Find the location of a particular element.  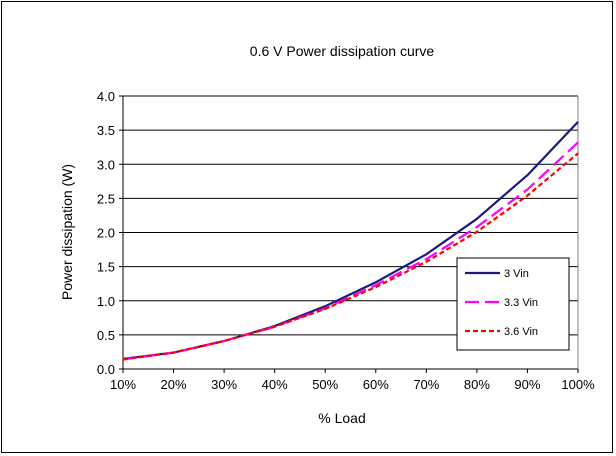

y-tick-label: 3.5 is located at coordinates (106, 130).